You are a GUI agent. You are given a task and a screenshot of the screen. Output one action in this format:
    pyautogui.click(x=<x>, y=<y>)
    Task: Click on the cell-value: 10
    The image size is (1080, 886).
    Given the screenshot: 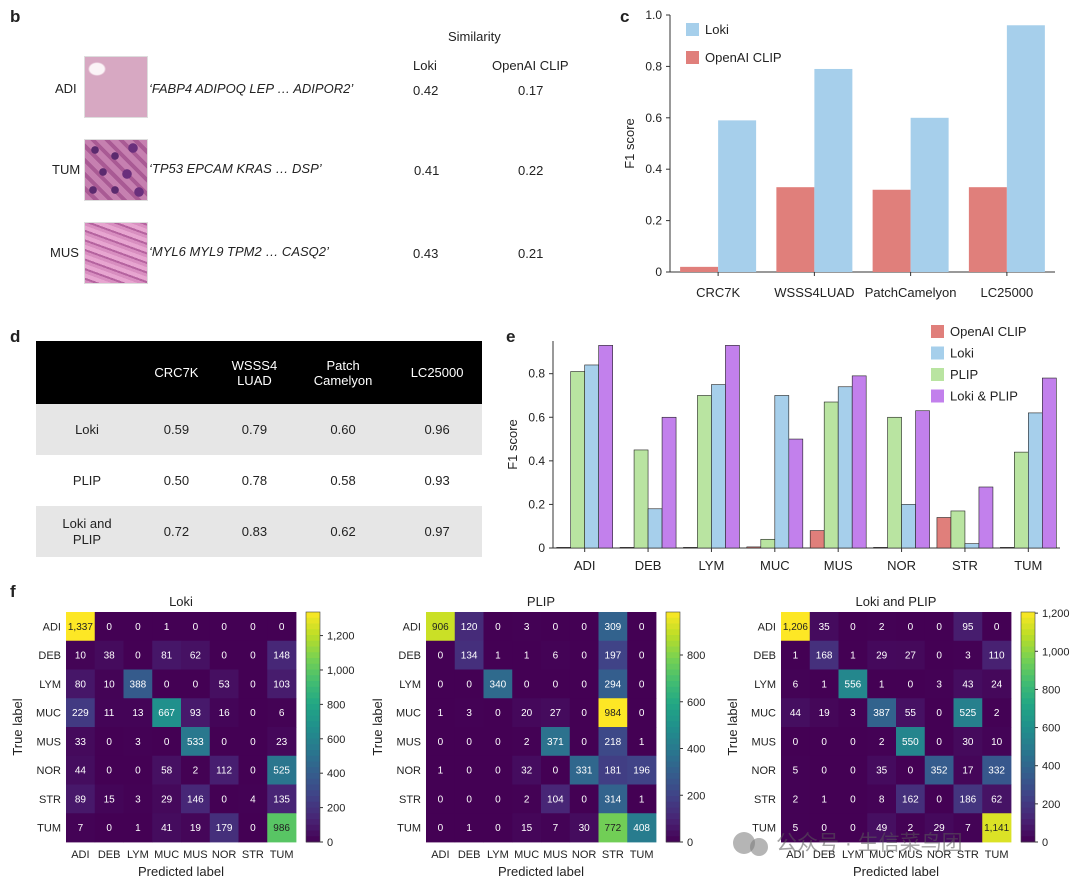 What is the action you would take?
    pyautogui.click(x=110, y=684)
    